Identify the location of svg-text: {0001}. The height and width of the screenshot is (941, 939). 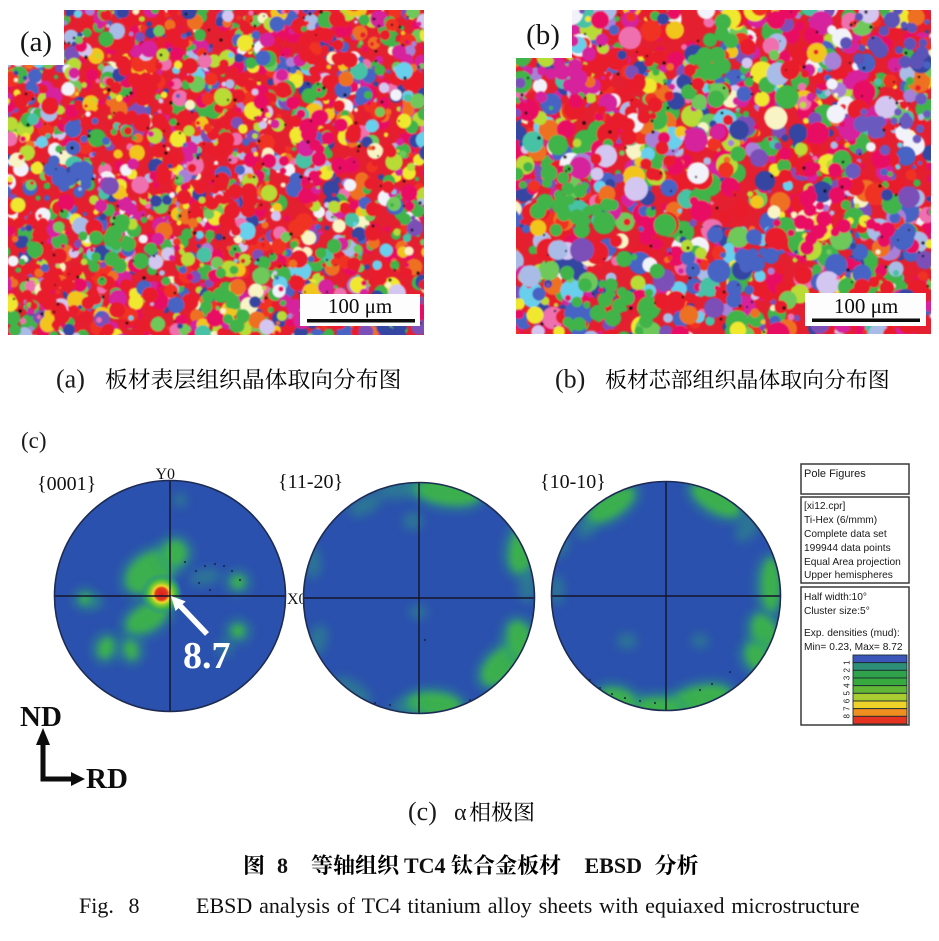
(66, 484).